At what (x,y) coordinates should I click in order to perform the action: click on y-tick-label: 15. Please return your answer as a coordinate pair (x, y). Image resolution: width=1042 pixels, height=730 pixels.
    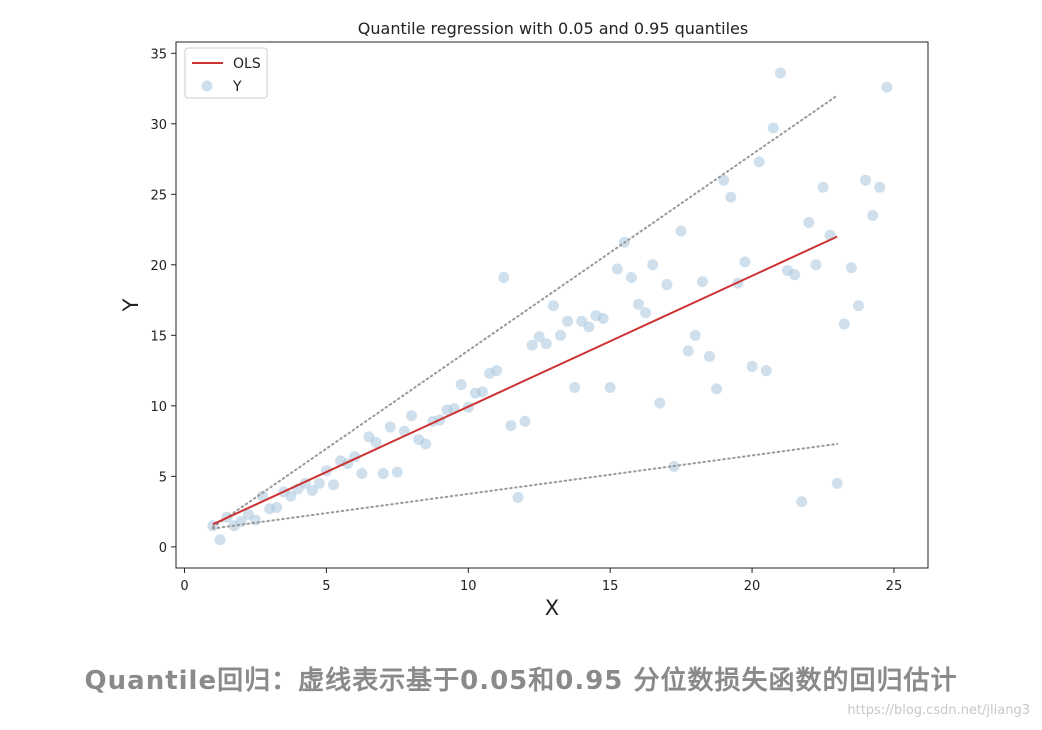
    Looking at the image, I should click on (158, 336).